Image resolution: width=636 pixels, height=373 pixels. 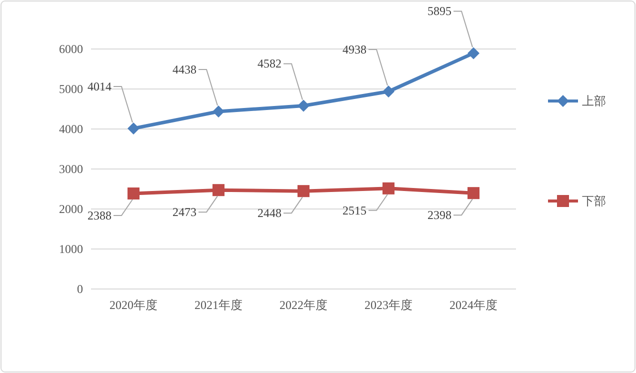 I want to click on data-label: 4438, so click(x=184, y=69).